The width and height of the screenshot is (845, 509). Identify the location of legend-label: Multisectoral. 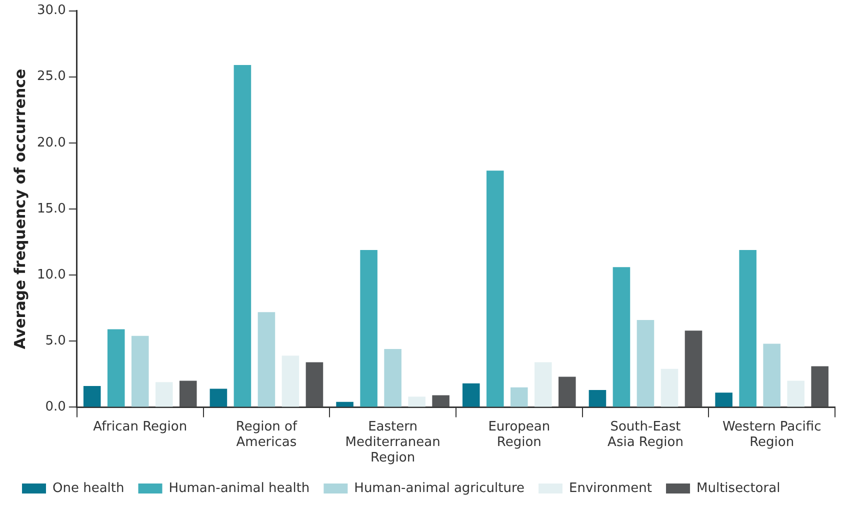
(738, 488).